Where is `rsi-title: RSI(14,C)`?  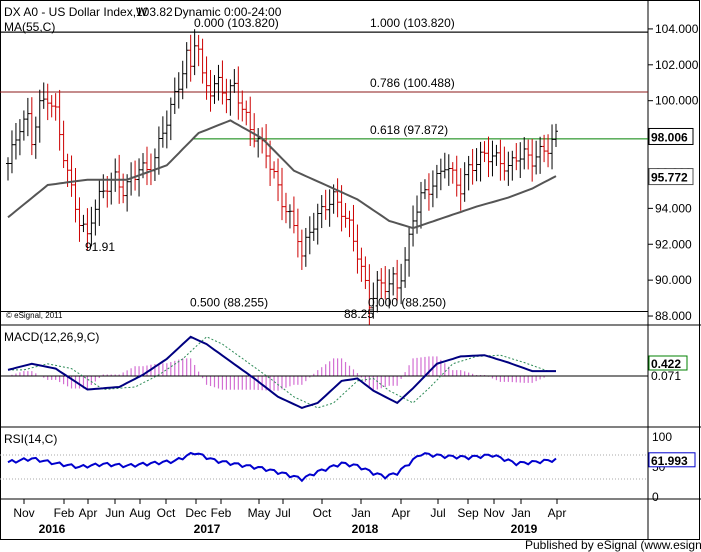
rsi-title: RSI(14,C) is located at coordinates (30, 439).